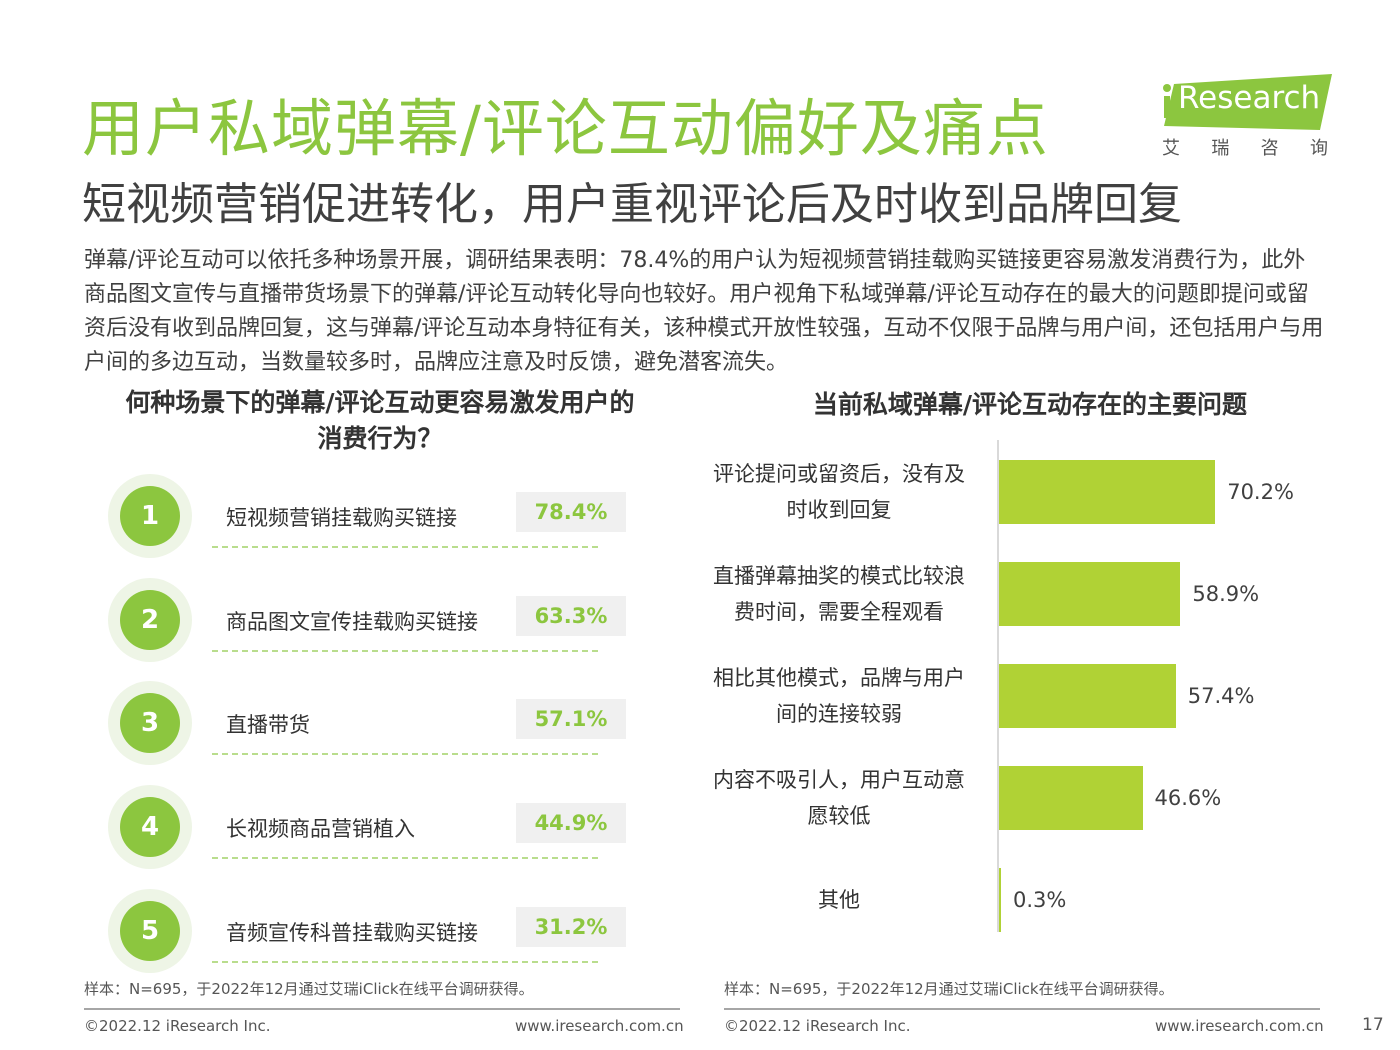  I want to click on category-label-line: 愿较低, so click(839, 816).